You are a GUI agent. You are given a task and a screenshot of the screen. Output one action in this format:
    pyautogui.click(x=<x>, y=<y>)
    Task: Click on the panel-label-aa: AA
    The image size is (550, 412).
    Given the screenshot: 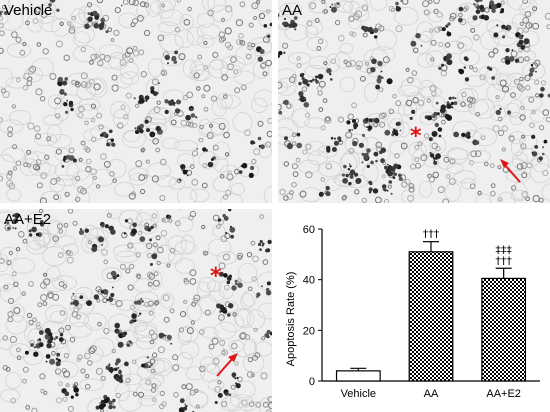 What is the action you would take?
    pyautogui.click(x=292, y=10)
    